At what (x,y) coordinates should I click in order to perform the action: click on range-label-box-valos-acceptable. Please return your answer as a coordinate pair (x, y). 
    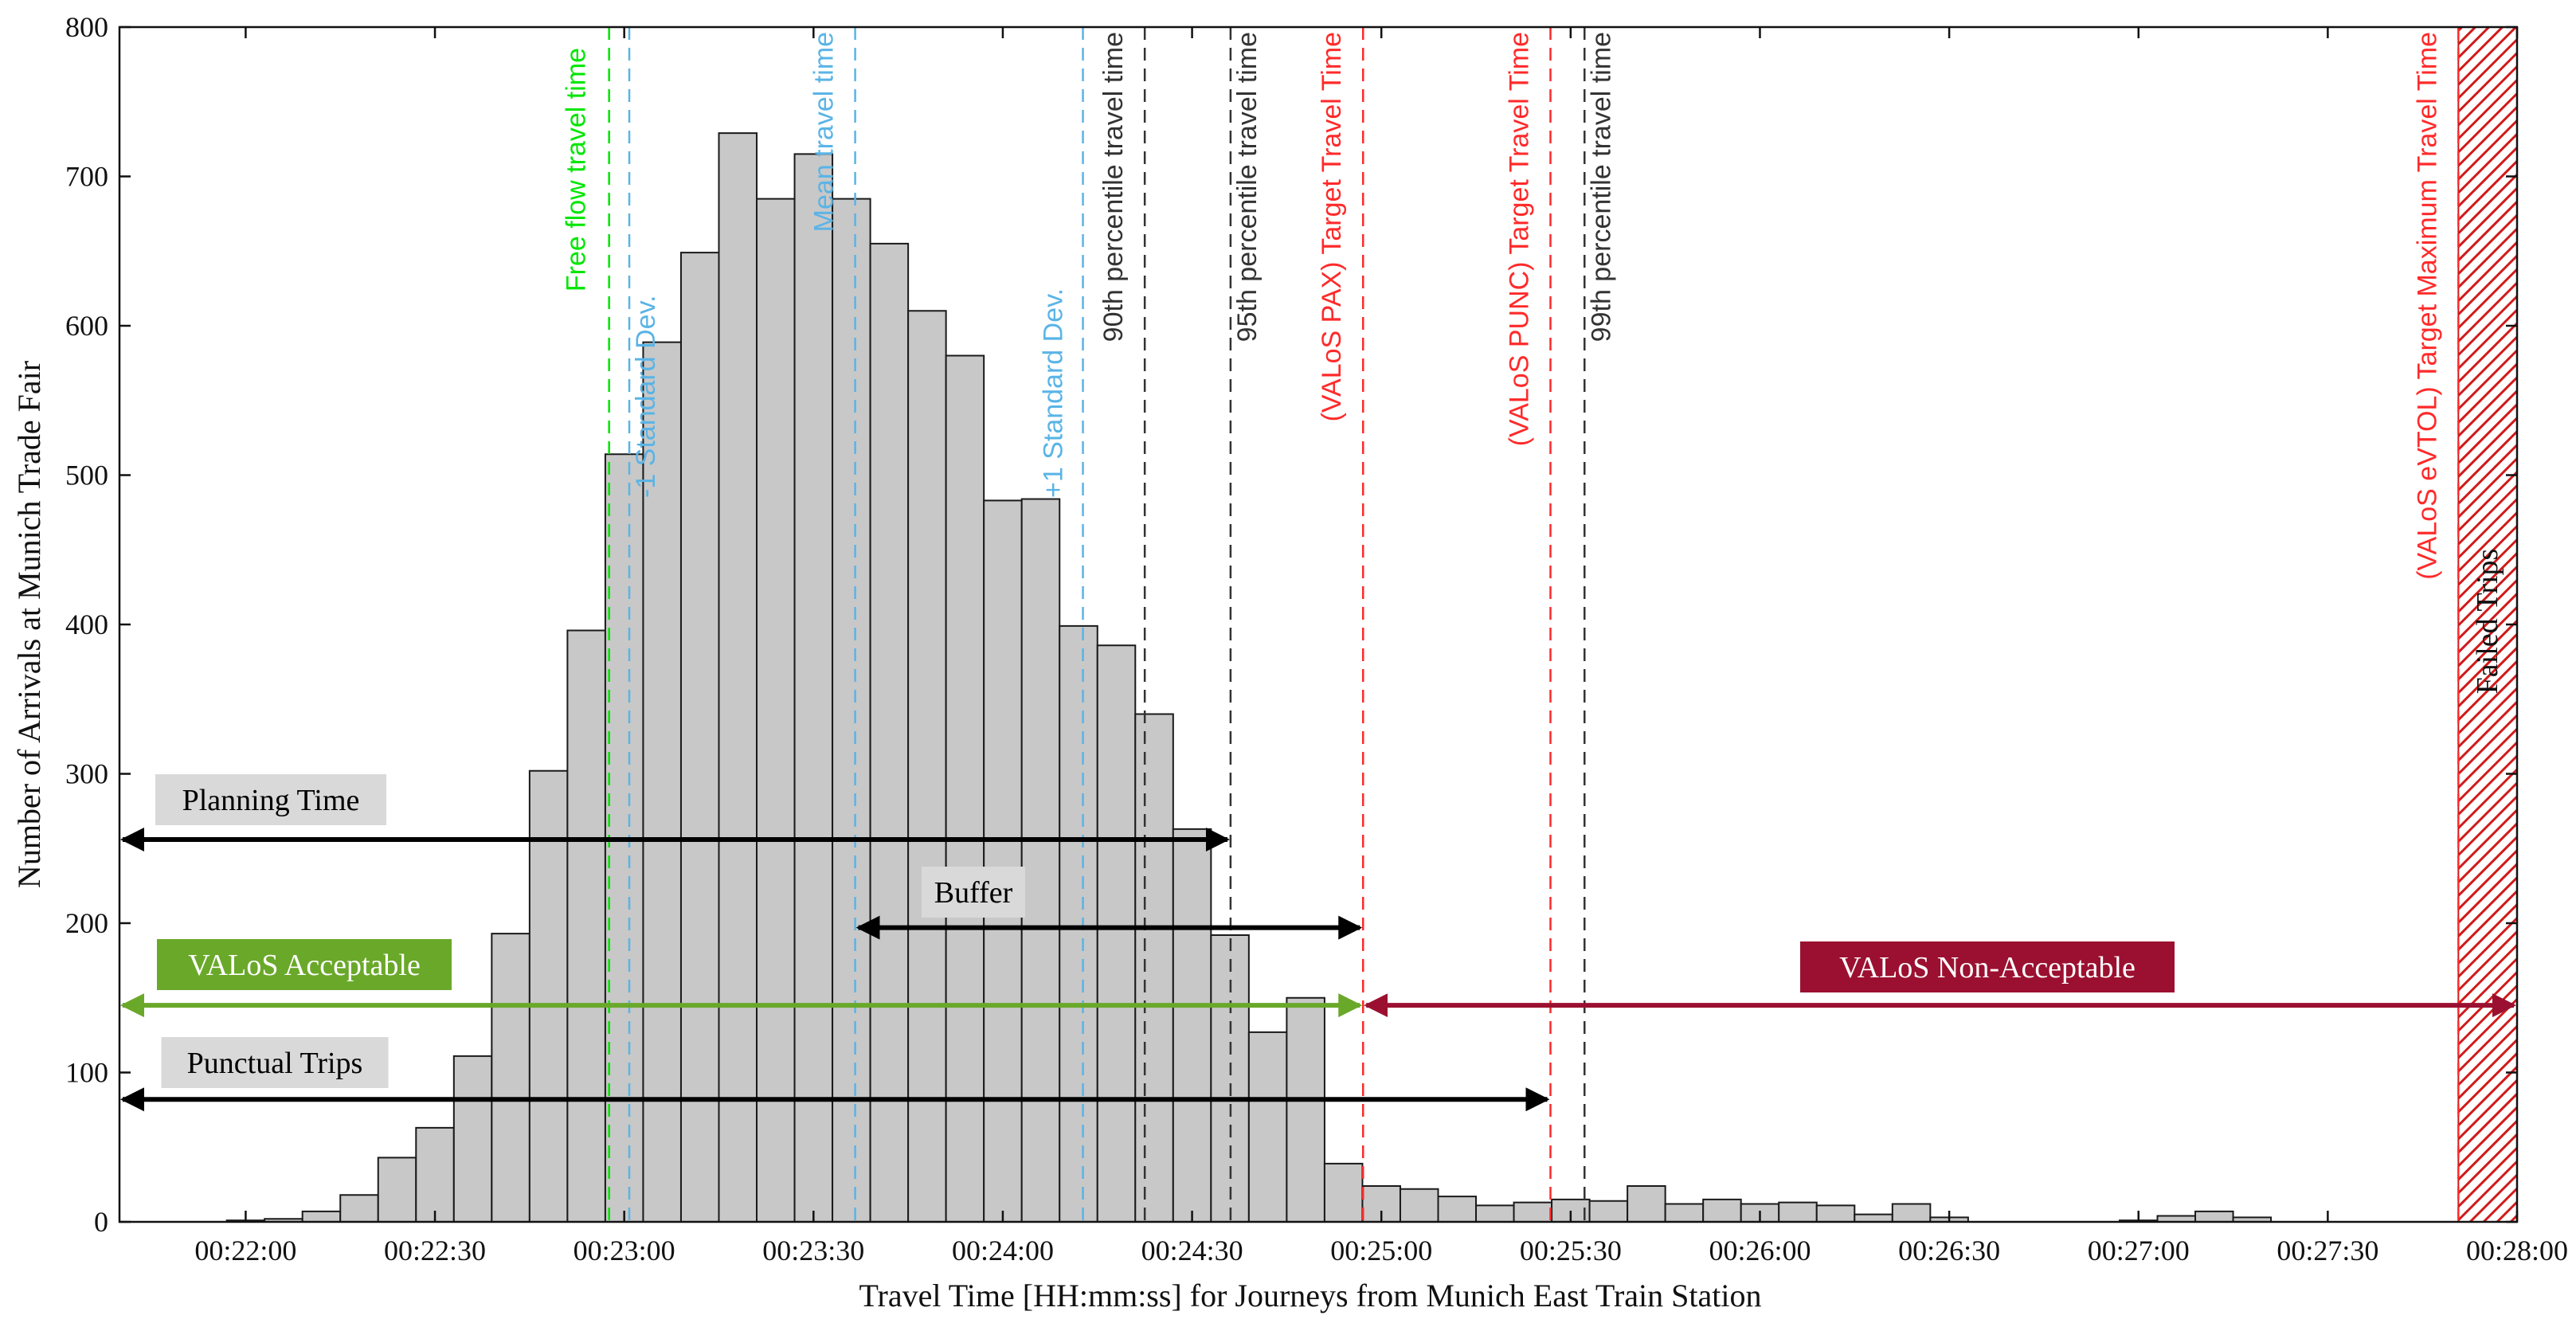
    Looking at the image, I should click on (304, 964).